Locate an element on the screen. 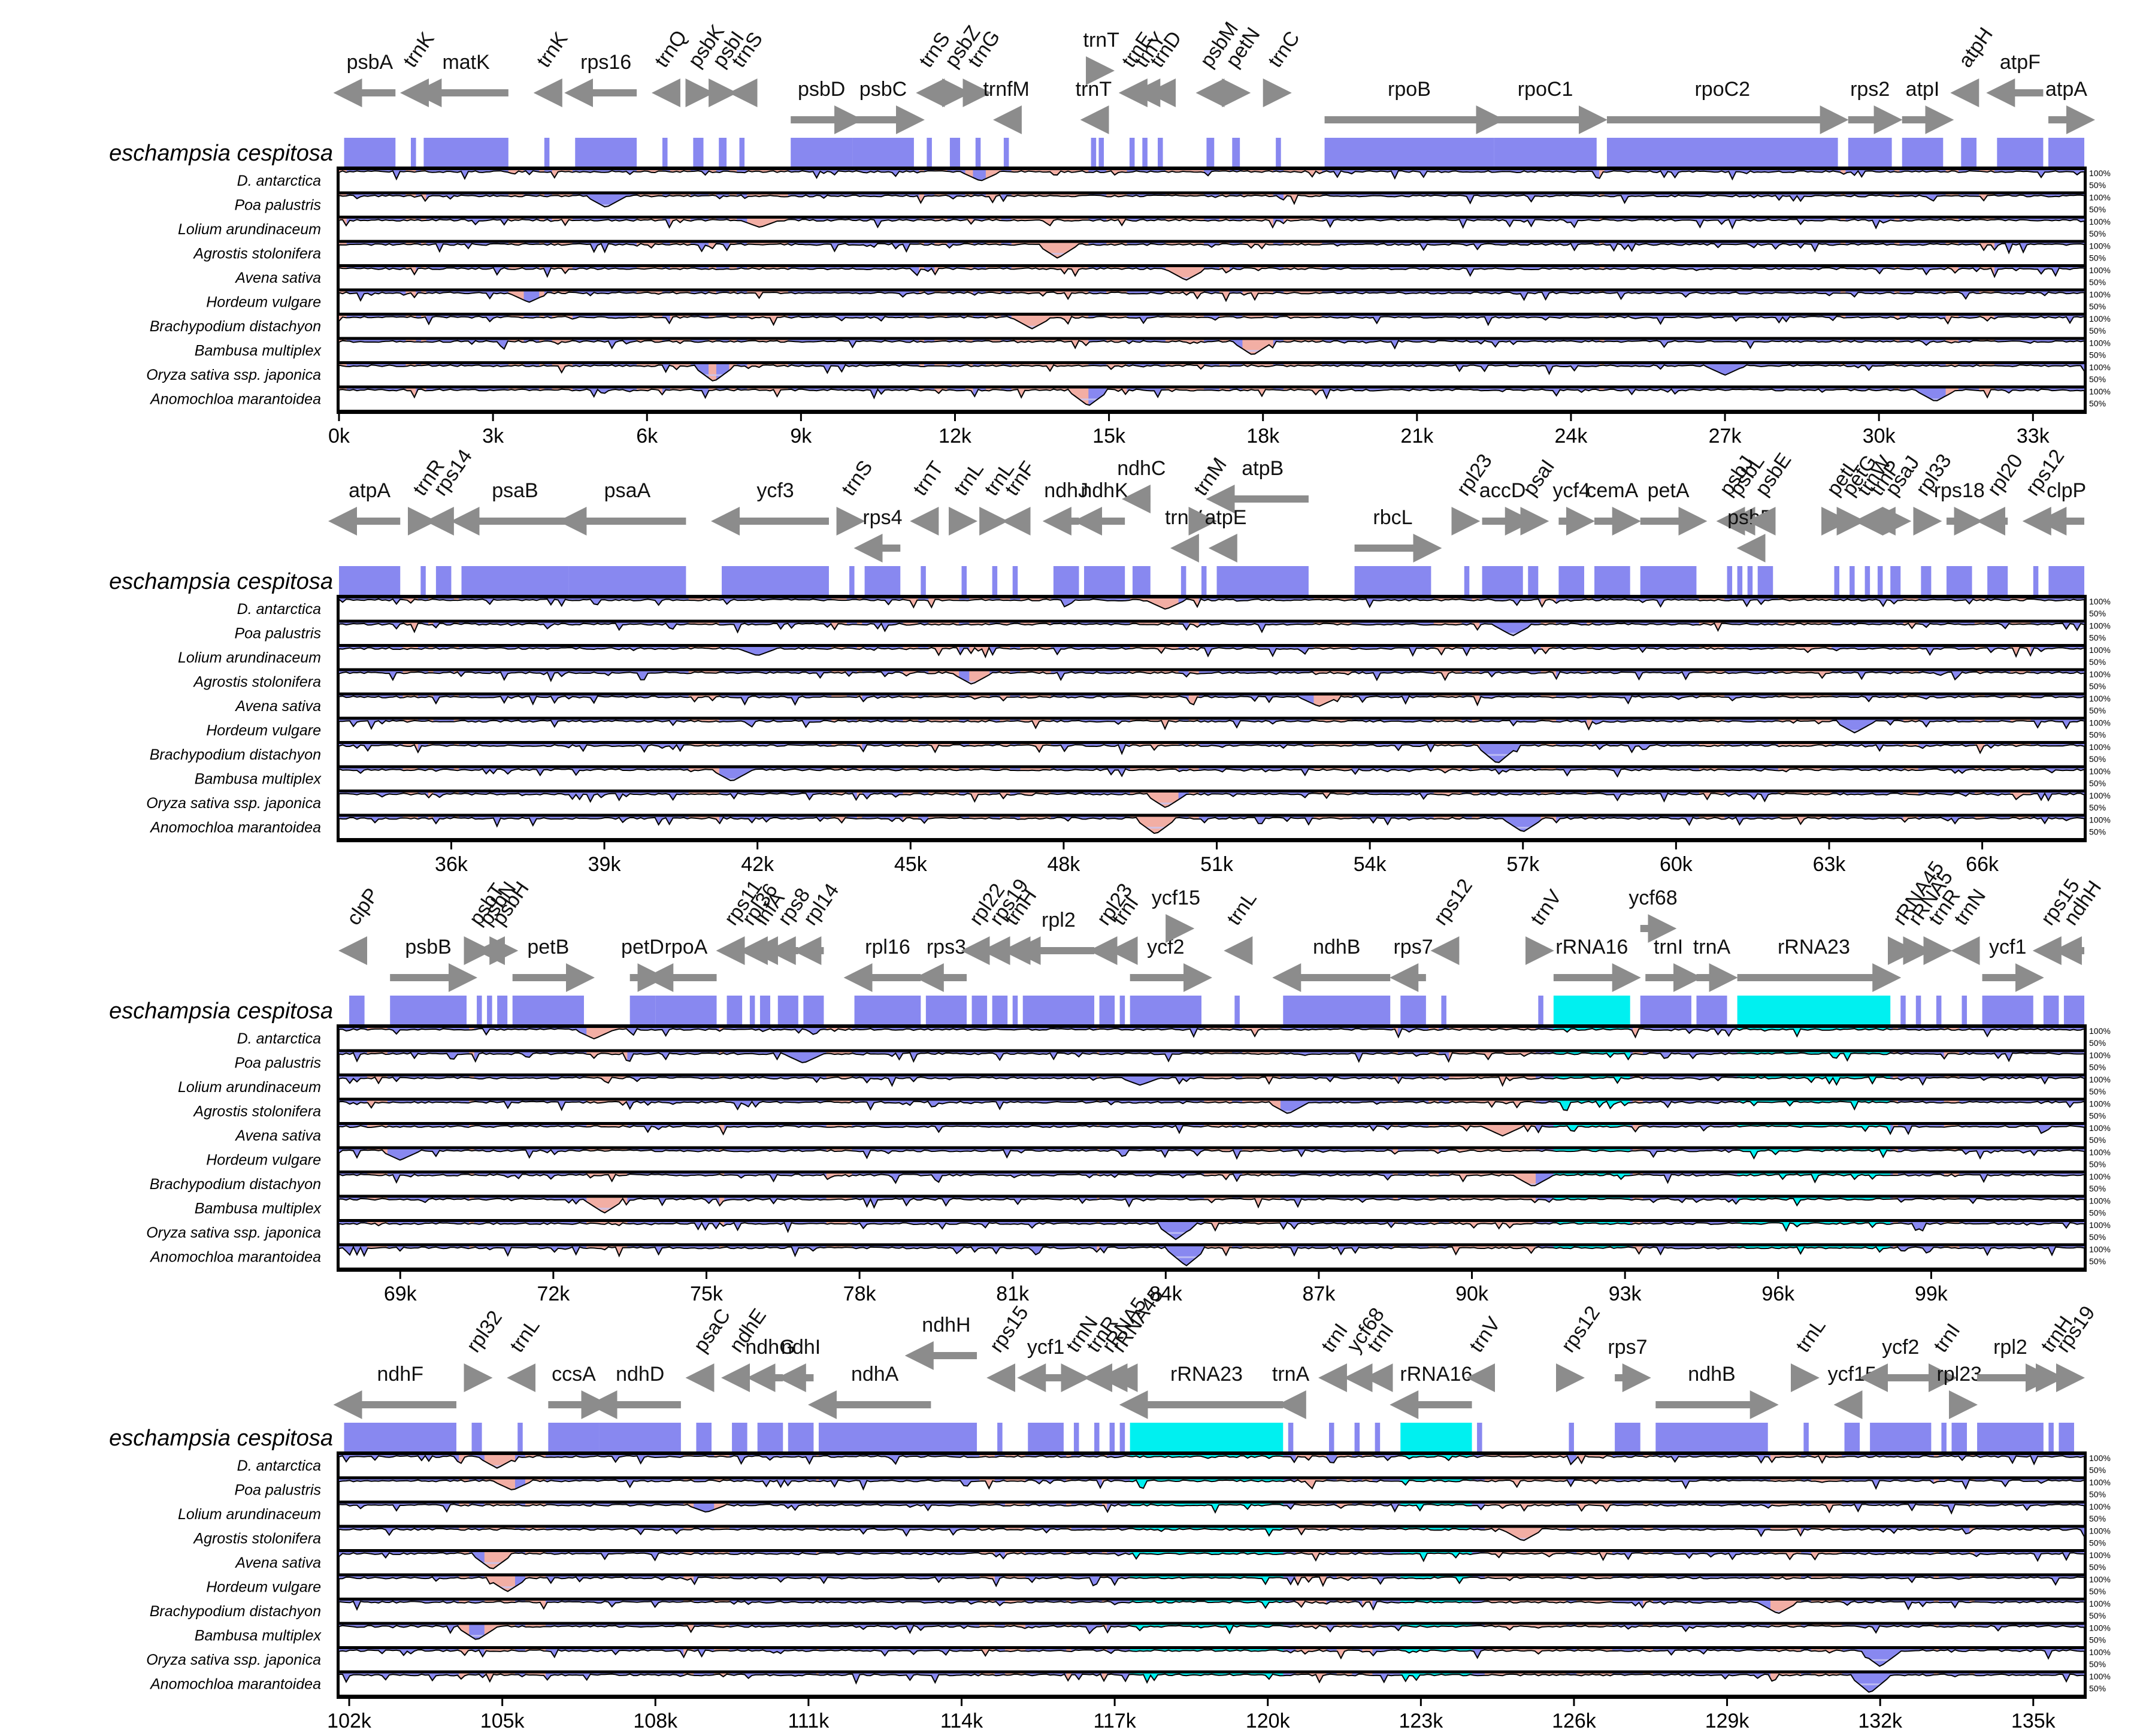  gene-label: ndhK is located at coordinates (1104, 490).